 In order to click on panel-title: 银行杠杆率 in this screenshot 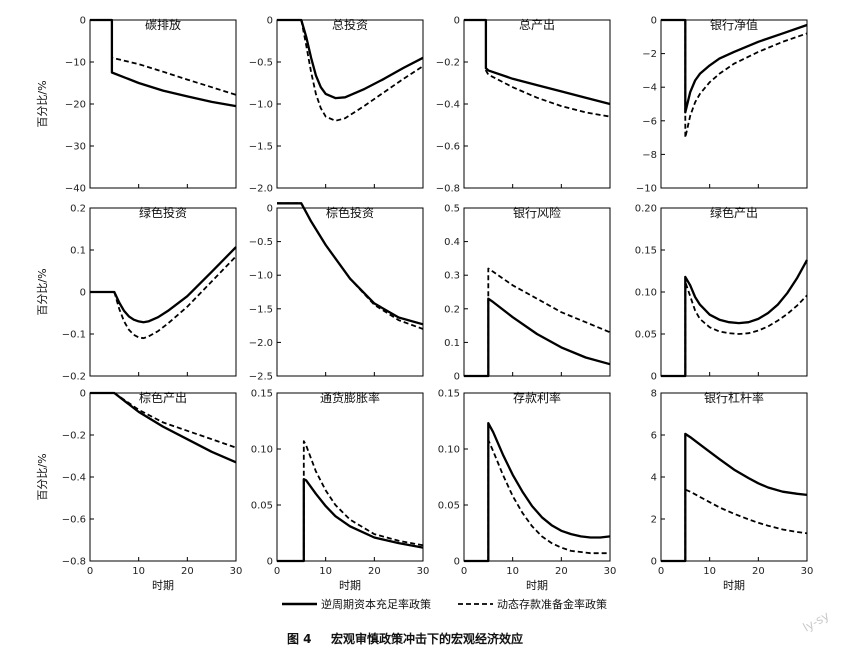, I will do `click(734, 397)`.